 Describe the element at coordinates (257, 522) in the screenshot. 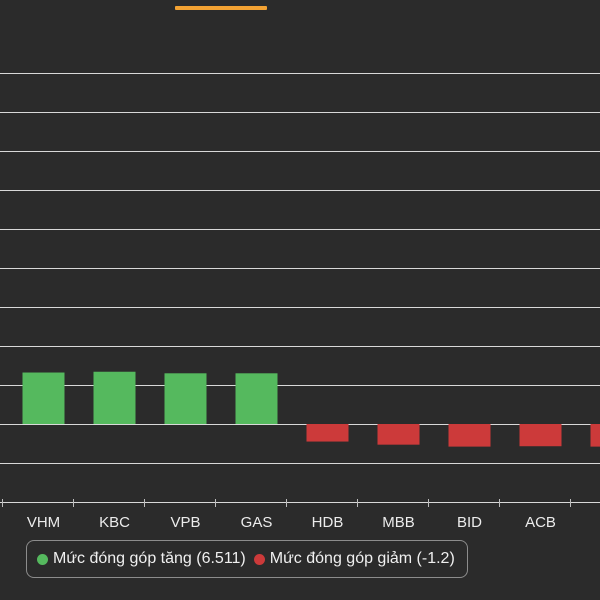

I see `x-tick-label-gas: GAS` at that location.